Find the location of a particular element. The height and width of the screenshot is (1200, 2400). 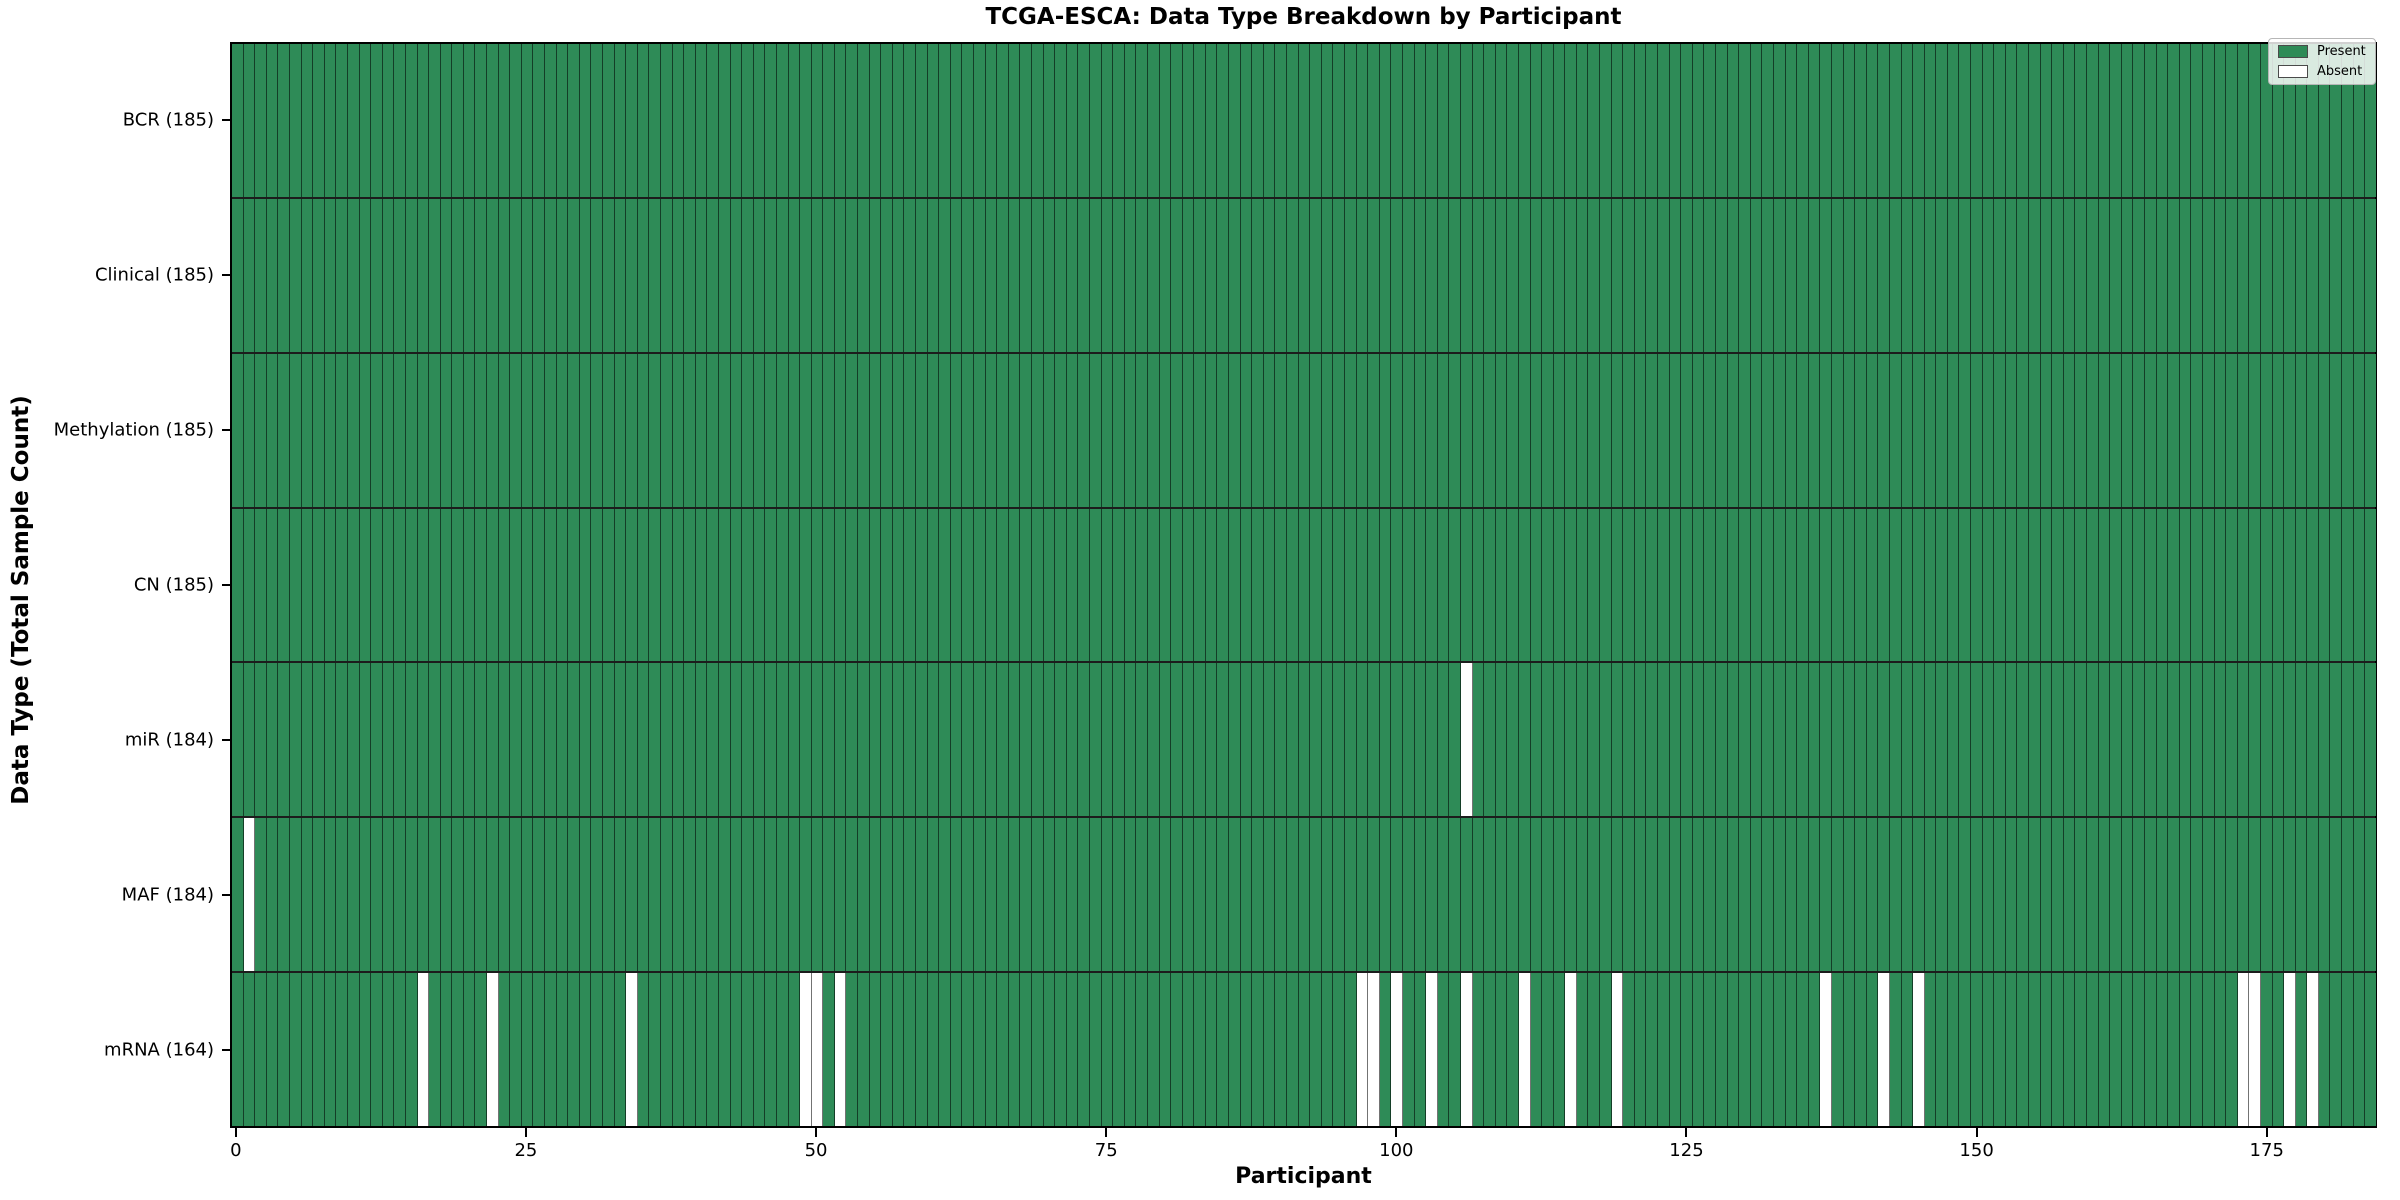

row-Methylation is located at coordinates (1304, 431).